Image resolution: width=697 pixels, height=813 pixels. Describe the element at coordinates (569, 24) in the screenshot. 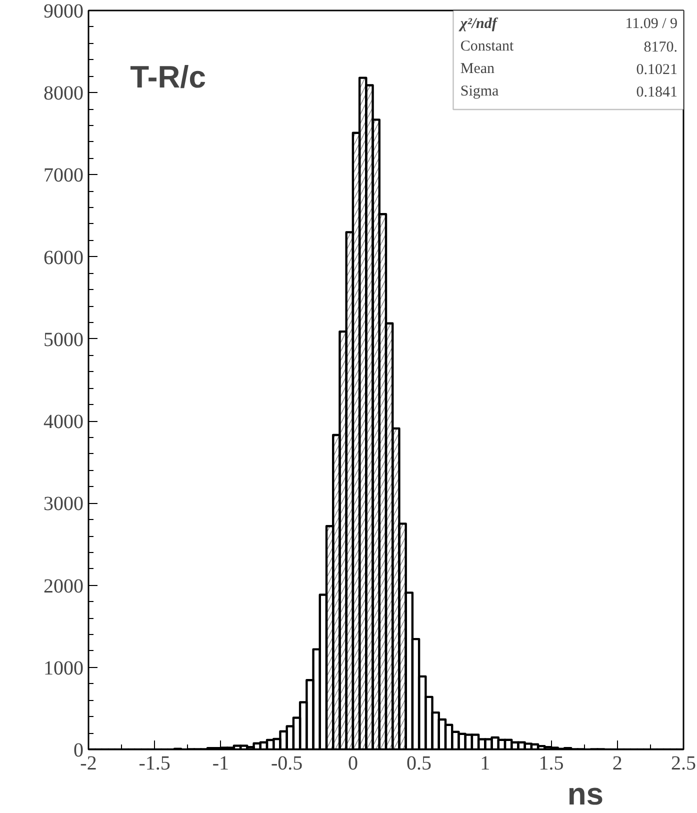

I see `text: χ²/ndf 11.09 / 9` at that location.